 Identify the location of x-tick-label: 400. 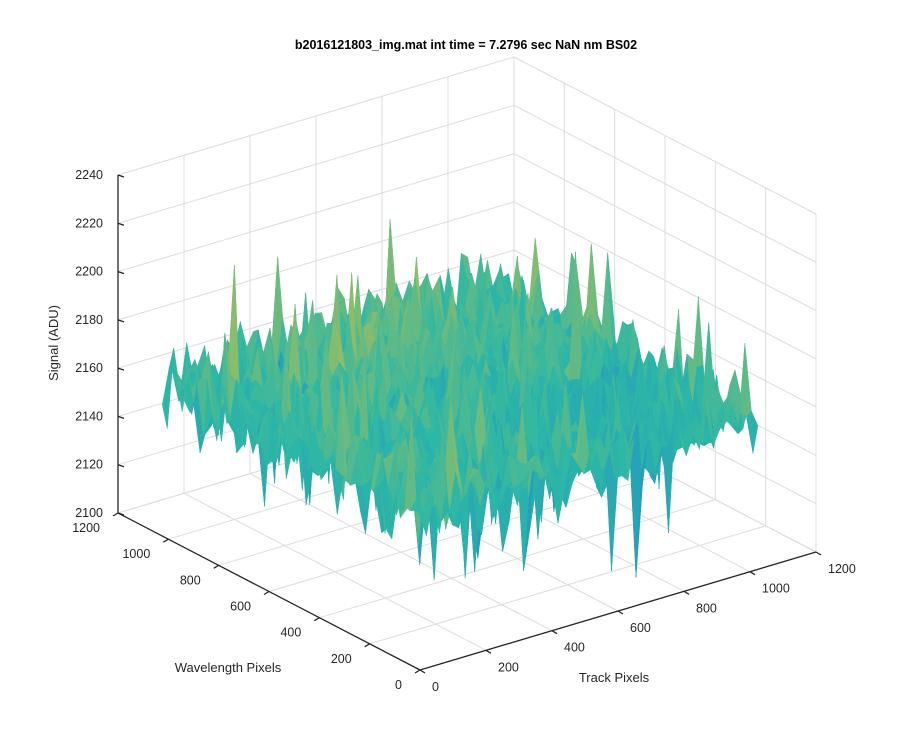
(574, 648).